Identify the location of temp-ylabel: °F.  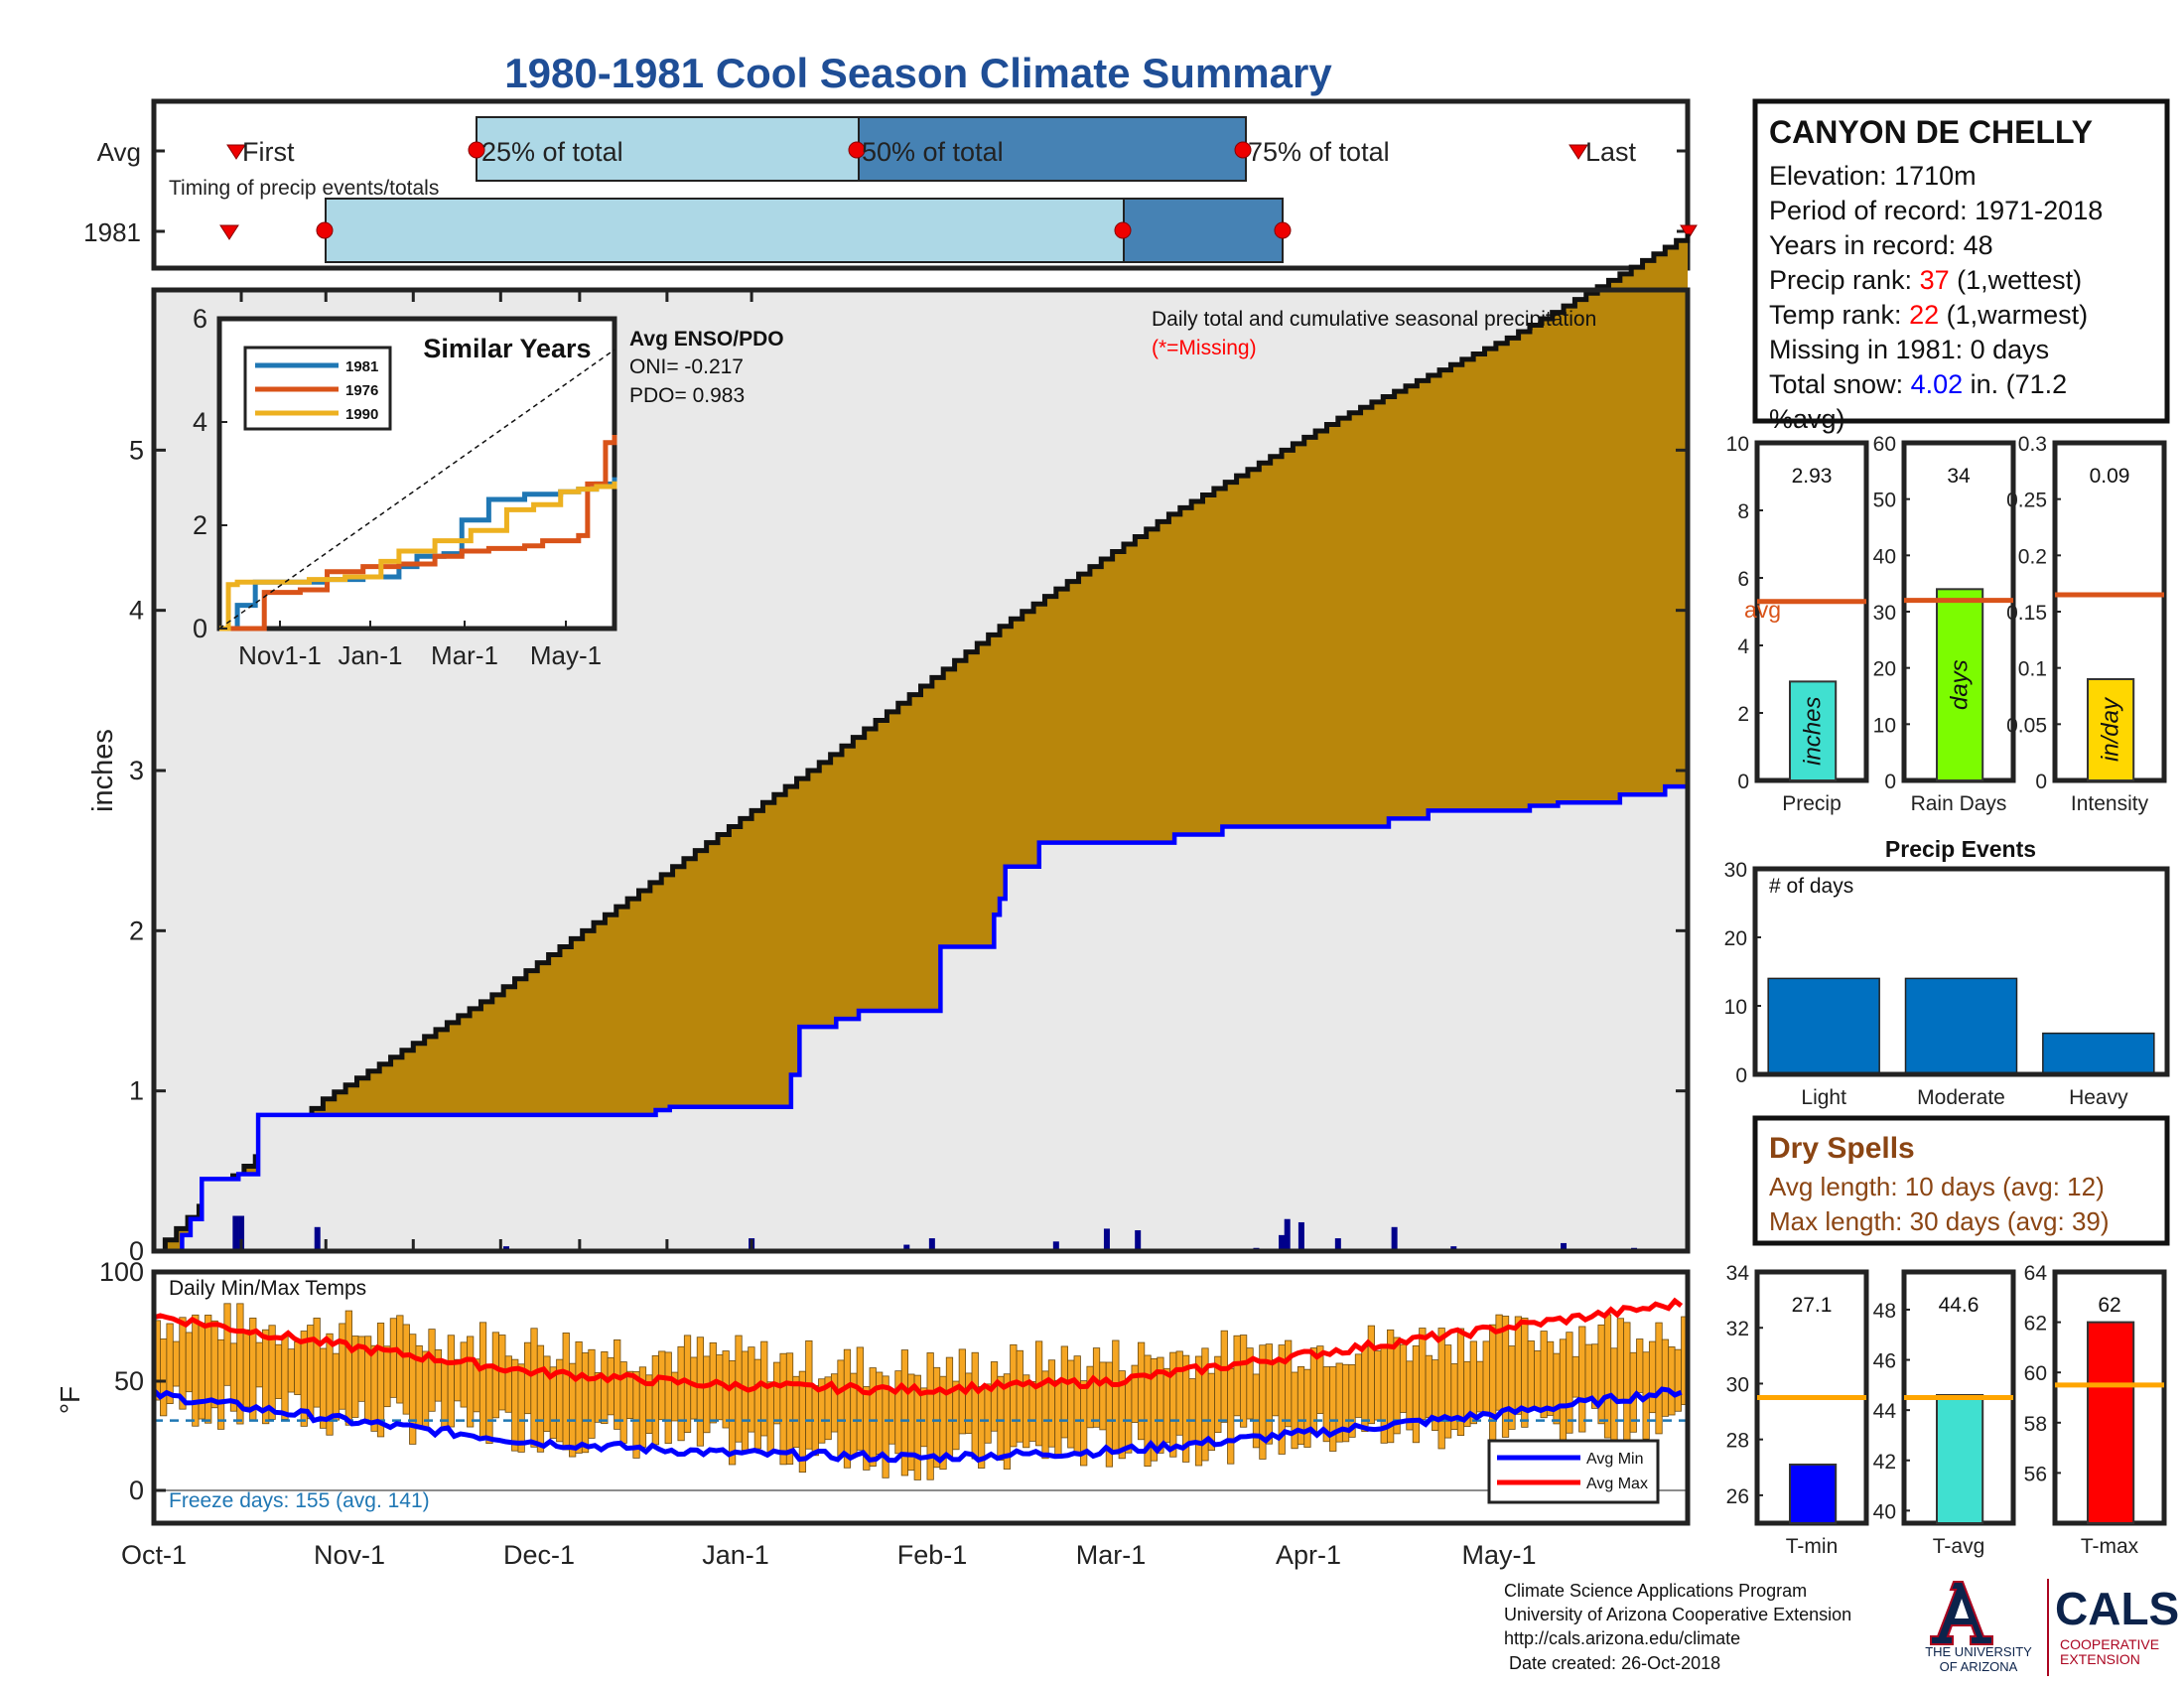
(70, 1400).